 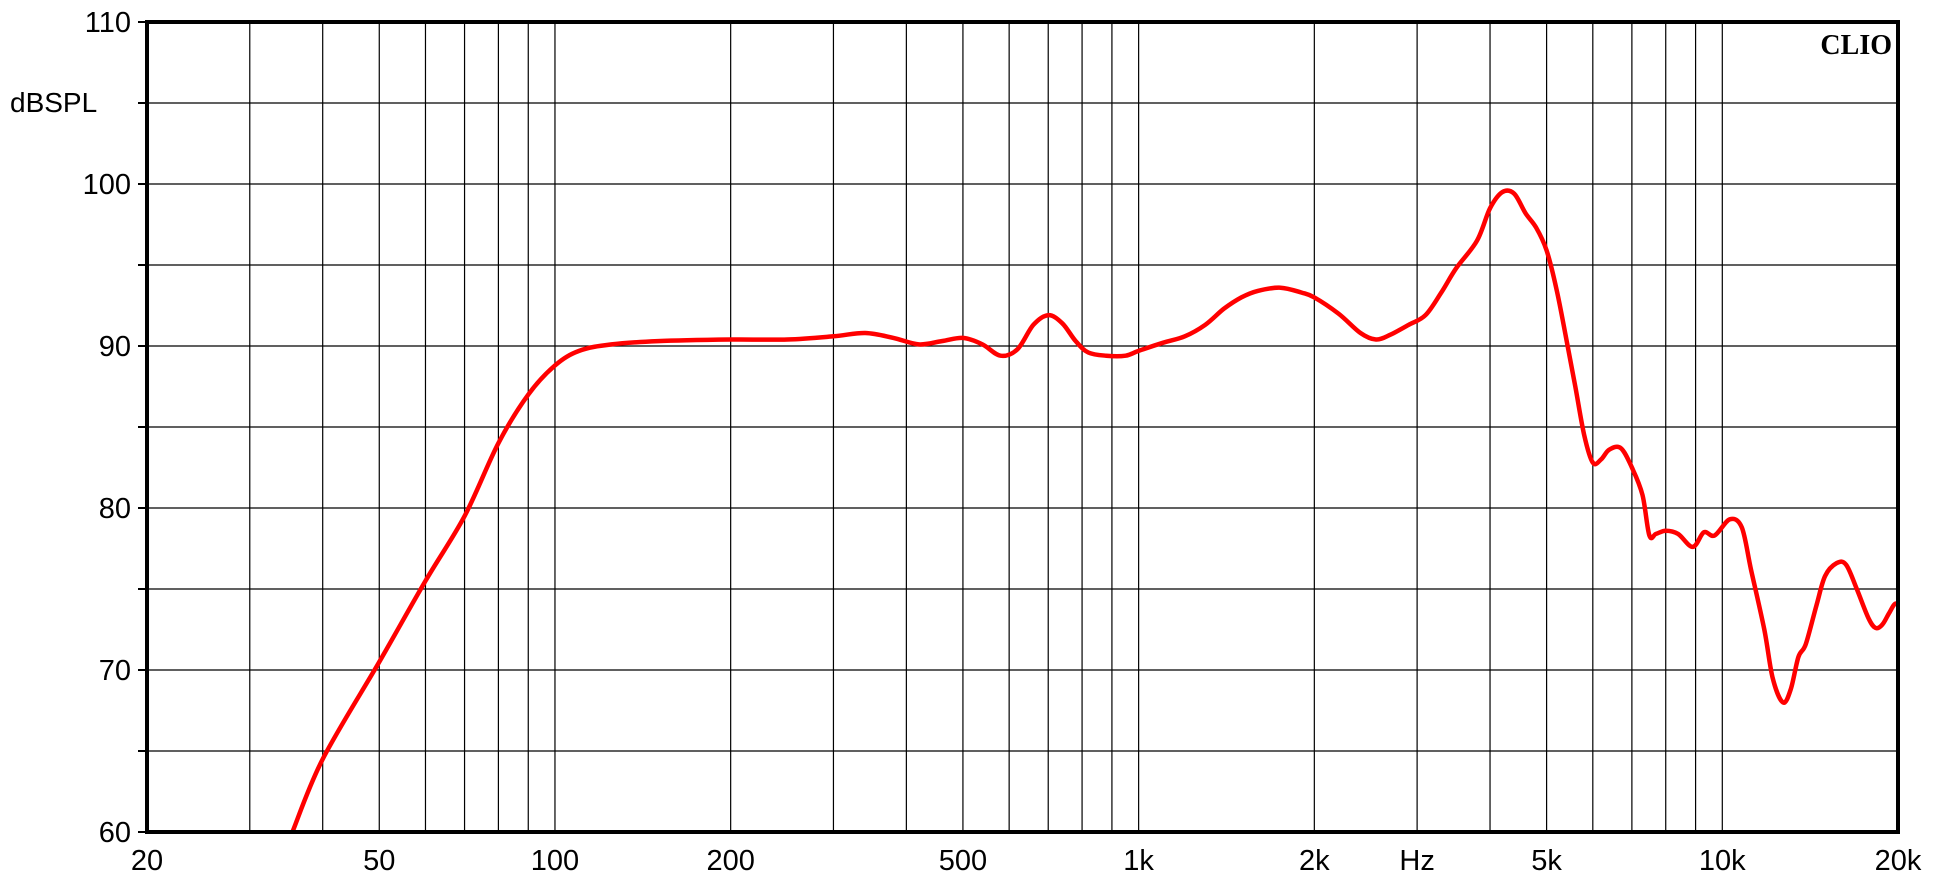 What do you see at coordinates (963, 861) in the screenshot?
I see `x-tick-label: 500` at bounding box center [963, 861].